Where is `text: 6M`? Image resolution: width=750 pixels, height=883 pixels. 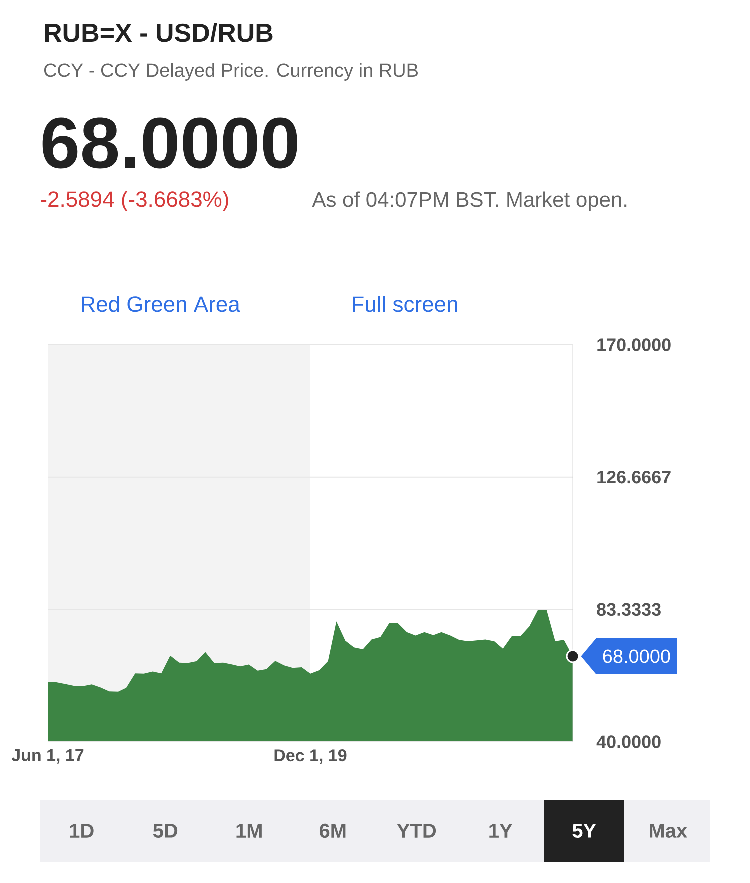
text: 6M is located at coordinates (333, 831).